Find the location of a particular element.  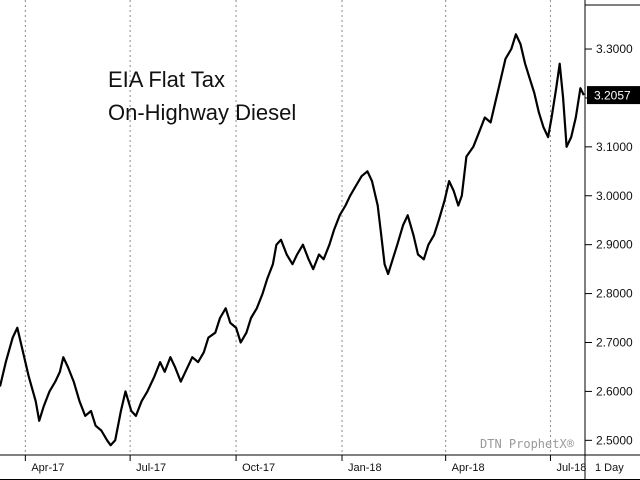

y-tick-label: 2.6000 is located at coordinates (614, 391).